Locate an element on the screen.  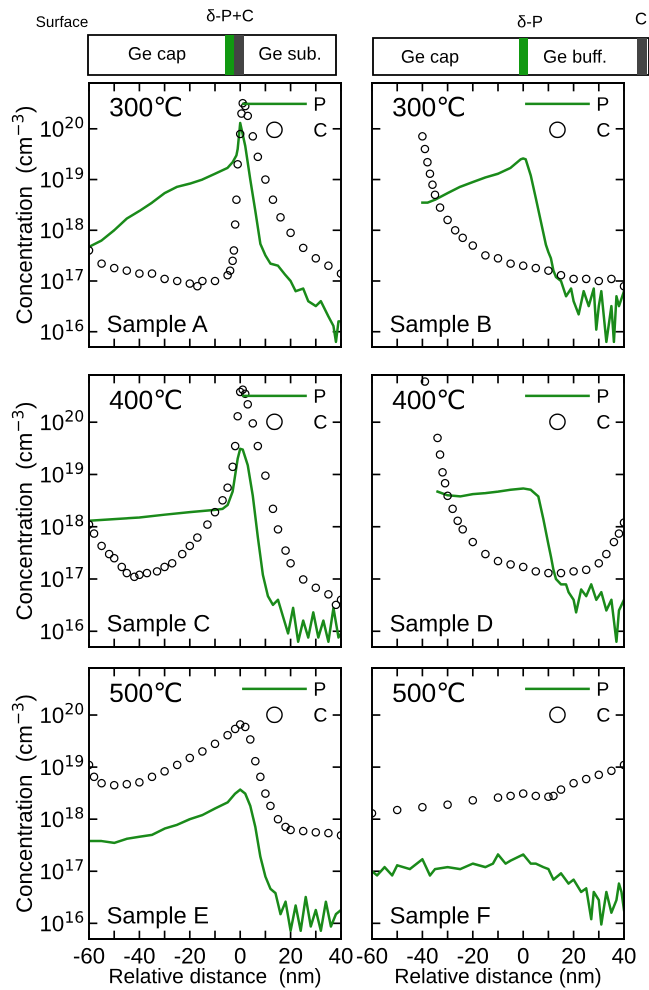
text: δ-P+C is located at coordinates (230, 15).